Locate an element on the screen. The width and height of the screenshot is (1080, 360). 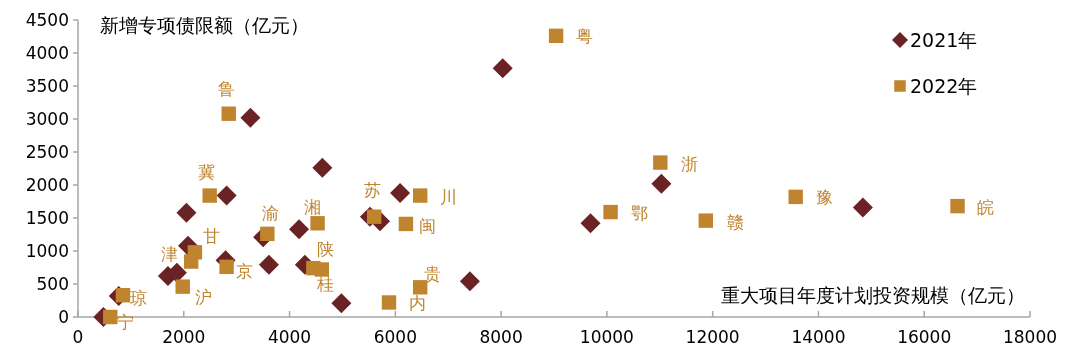
annotation: 沪 is located at coordinates (204, 296).